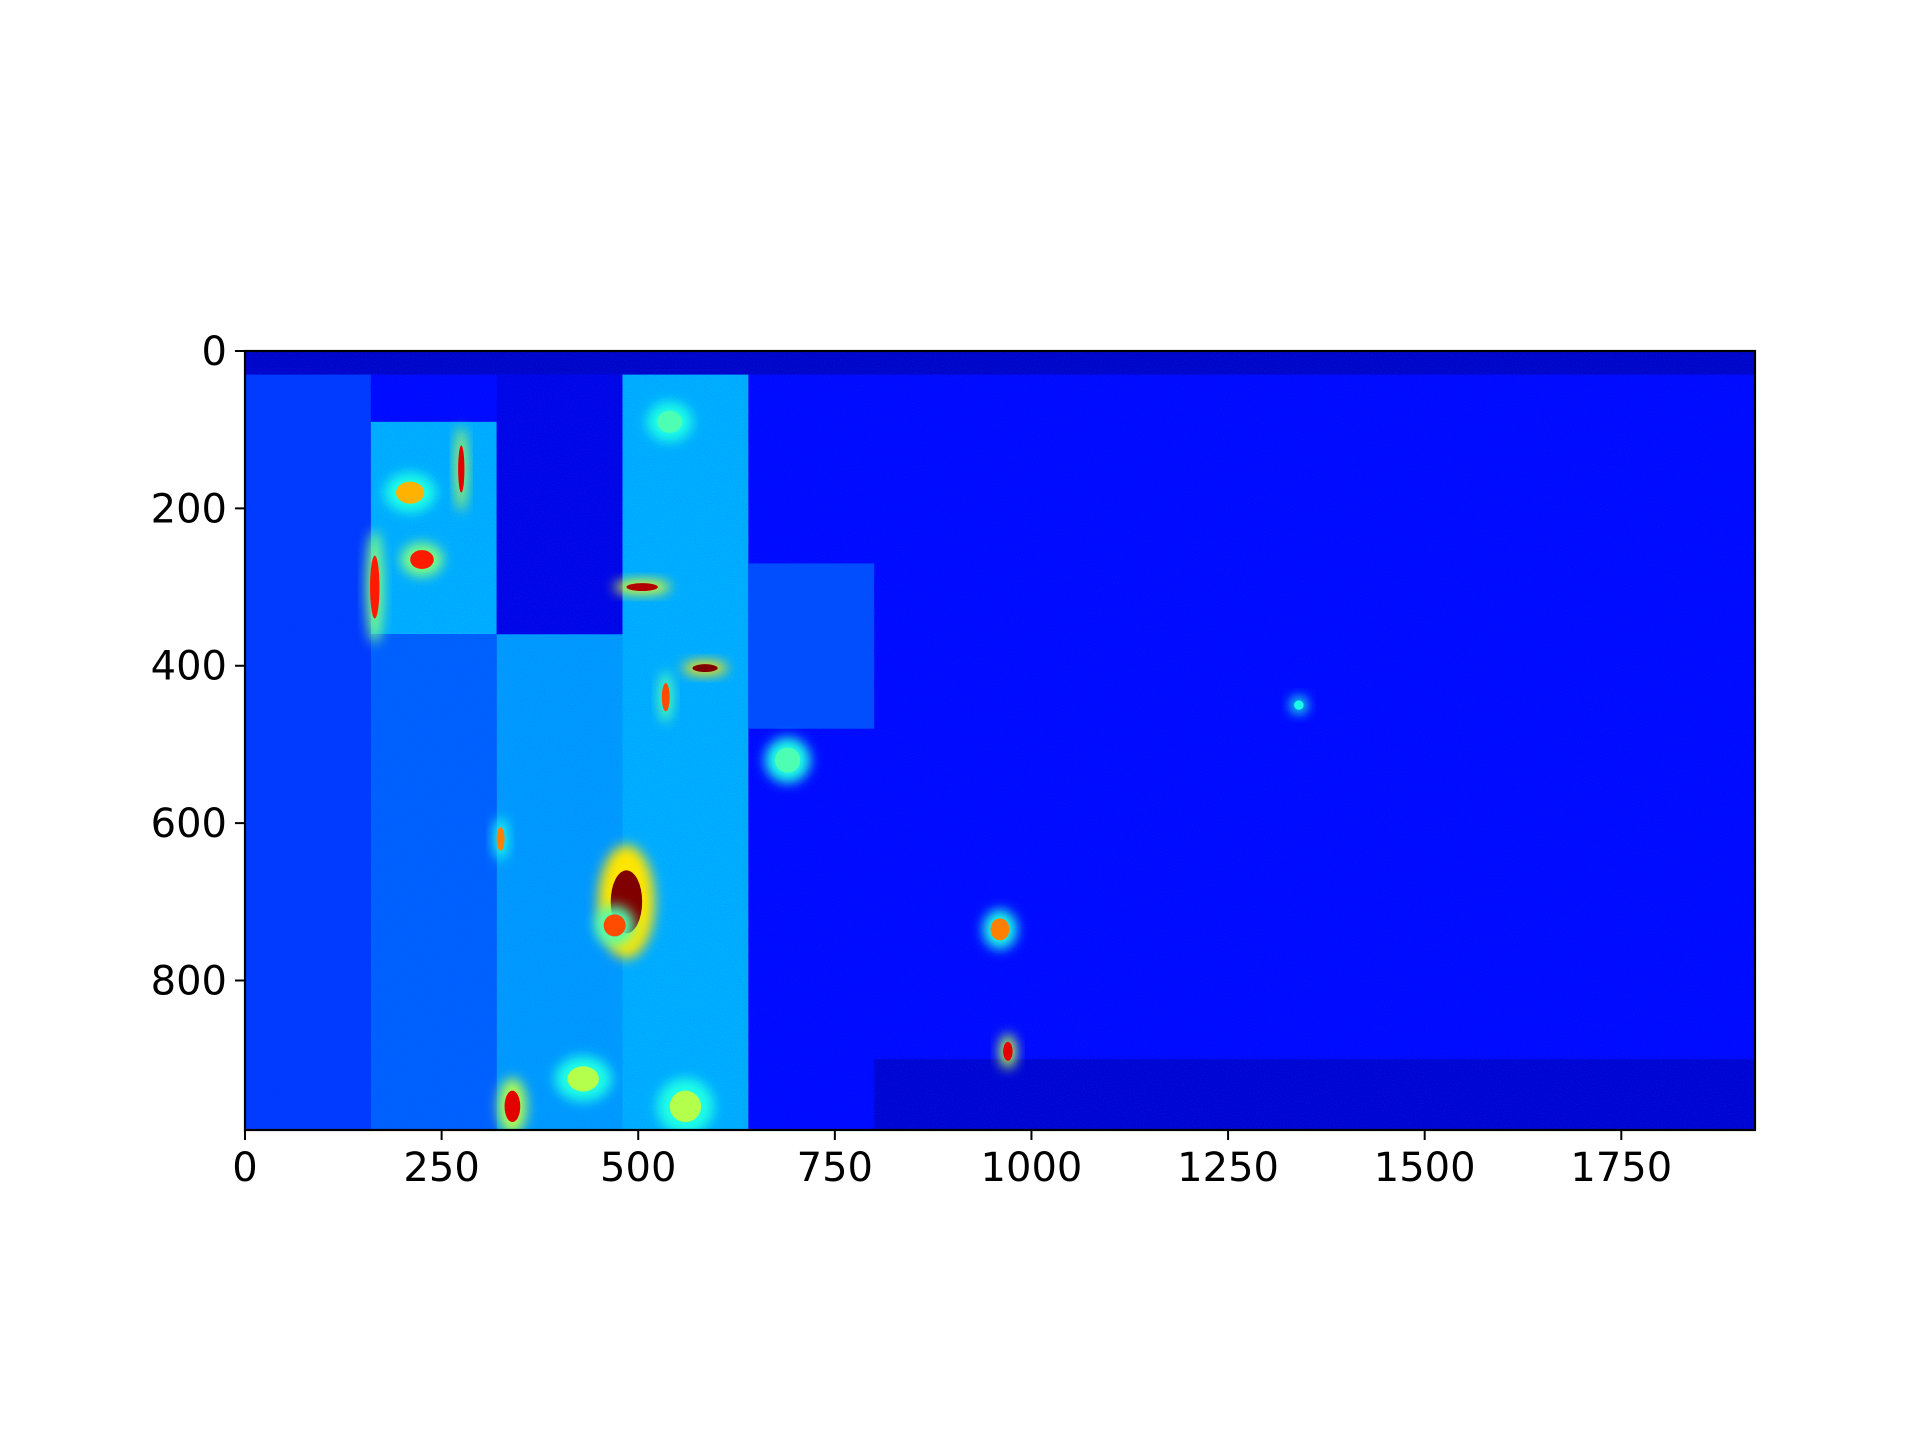  I want to click on y-axis: 0 200 400 600 800, so click(198, 666).